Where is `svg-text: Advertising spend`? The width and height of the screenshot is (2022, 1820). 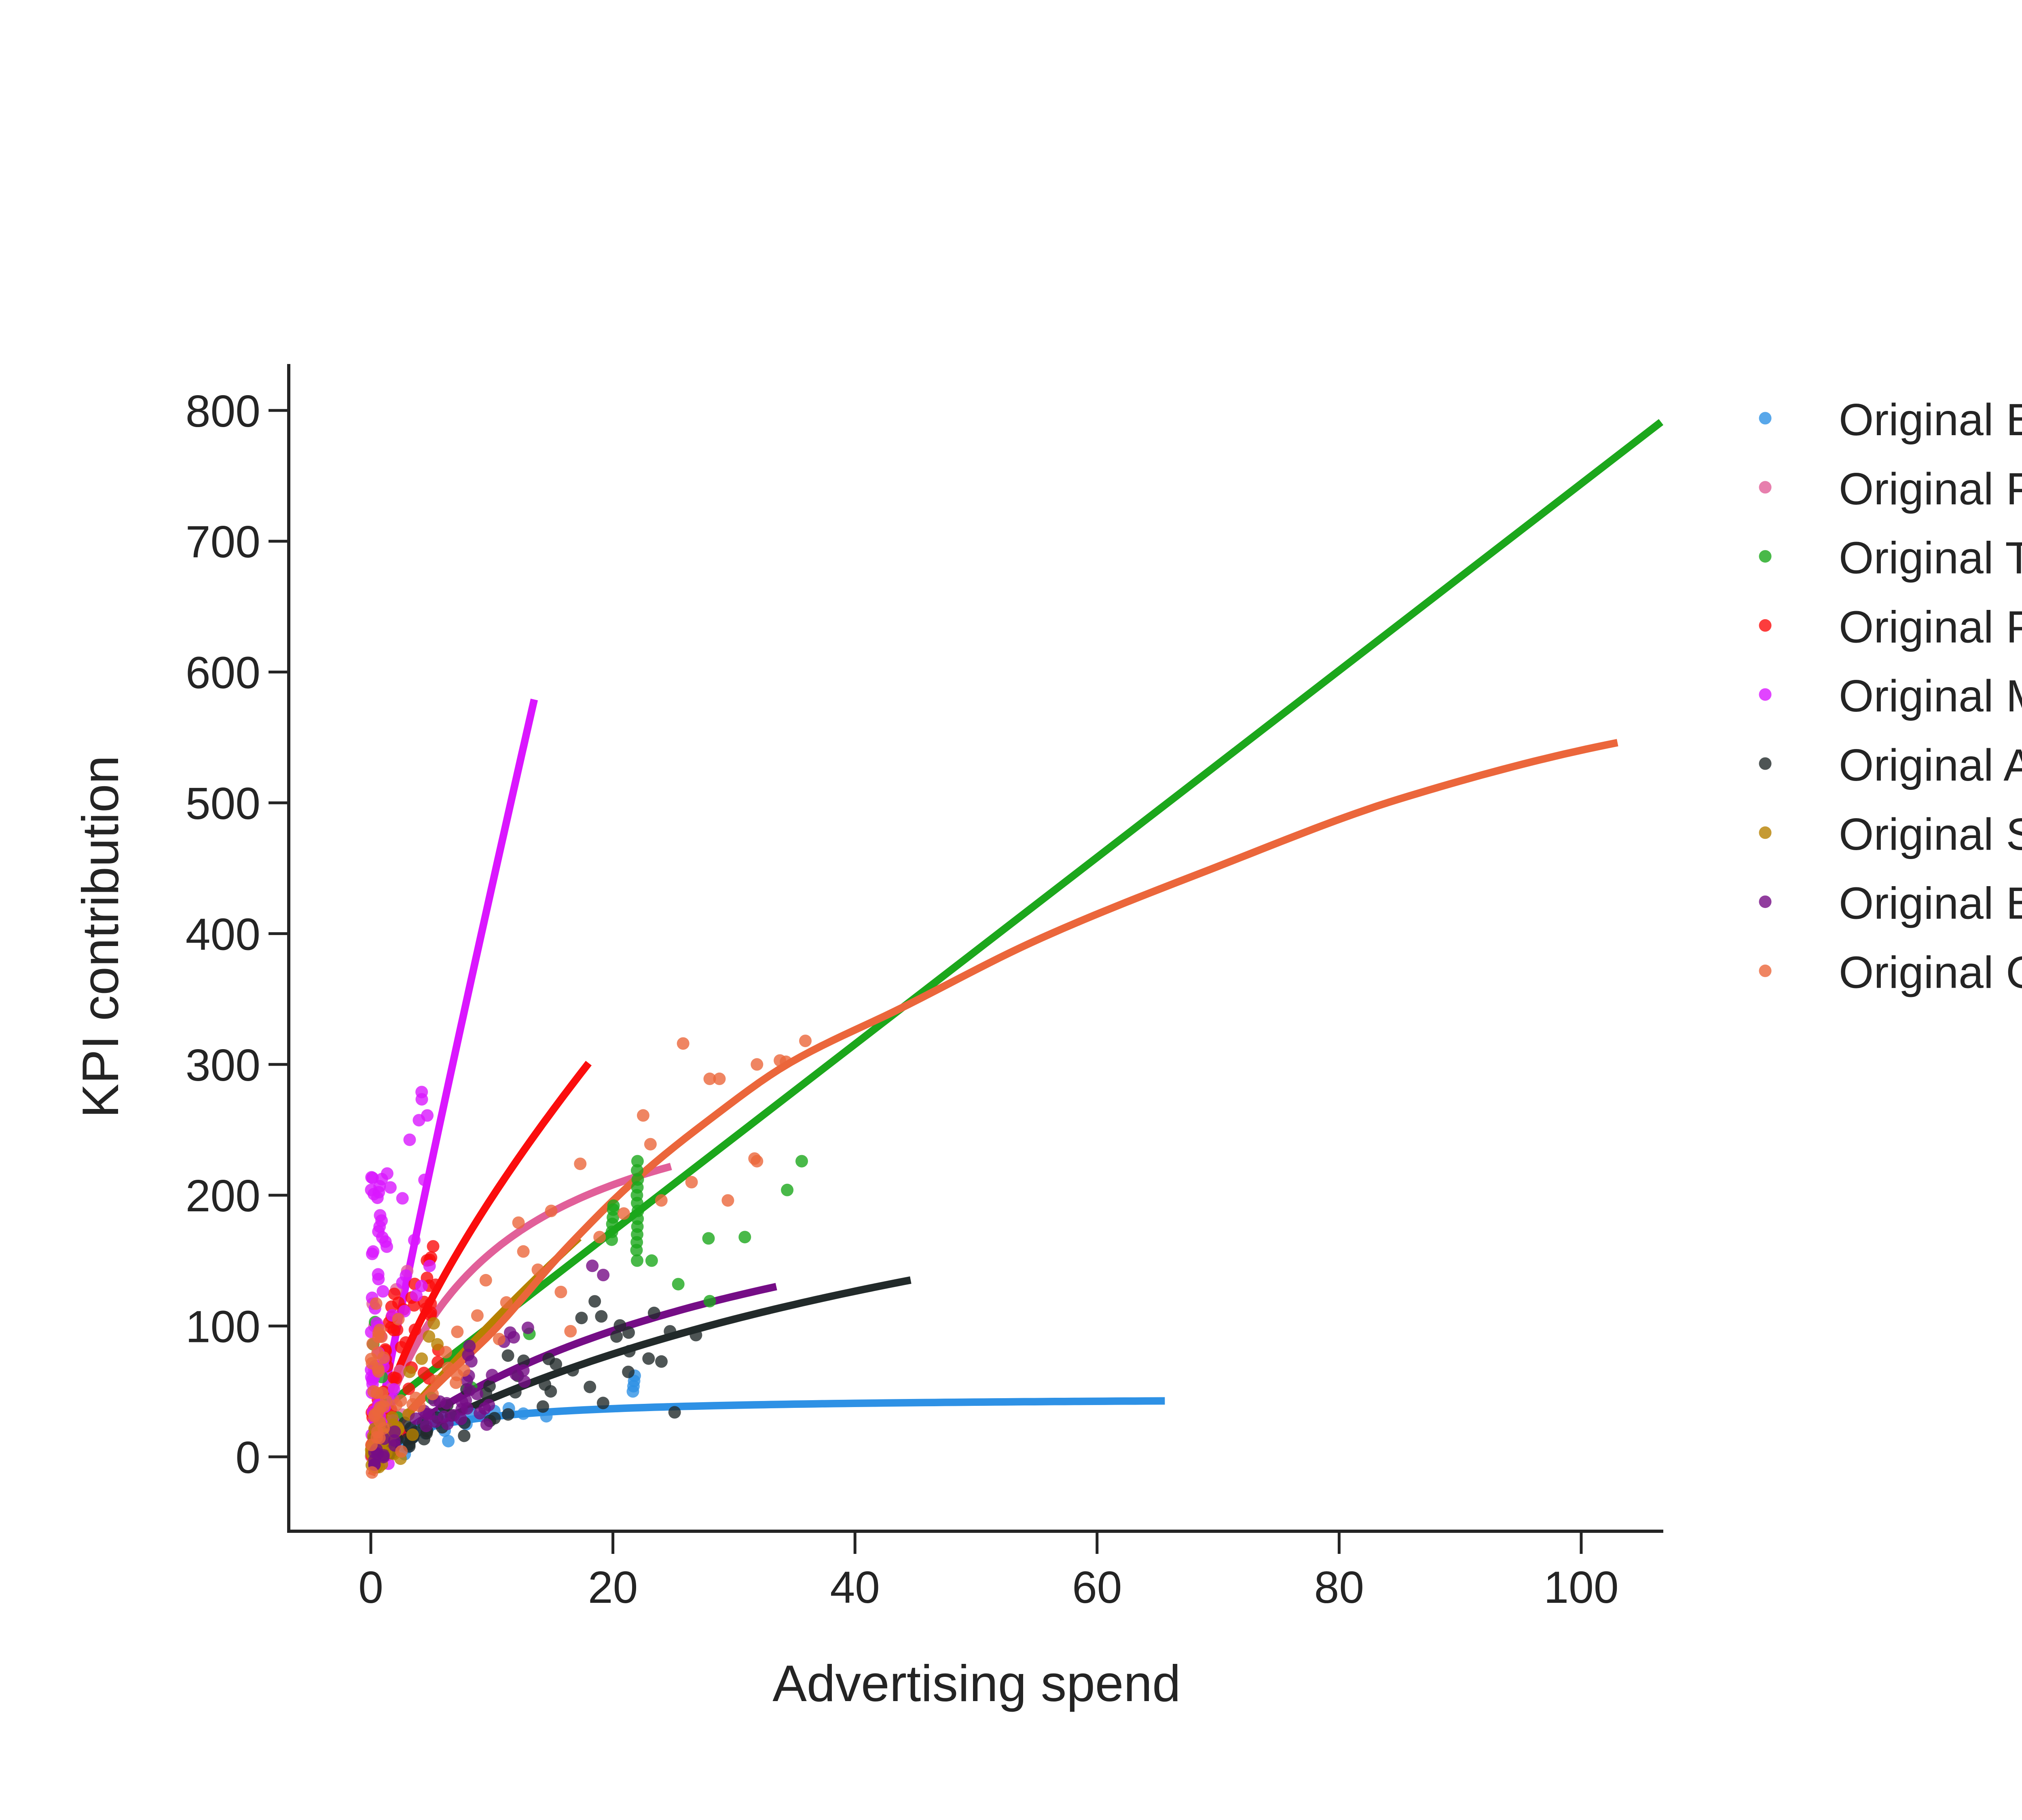 svg-text: Advertising spend is located at coordinates (976, 1683).